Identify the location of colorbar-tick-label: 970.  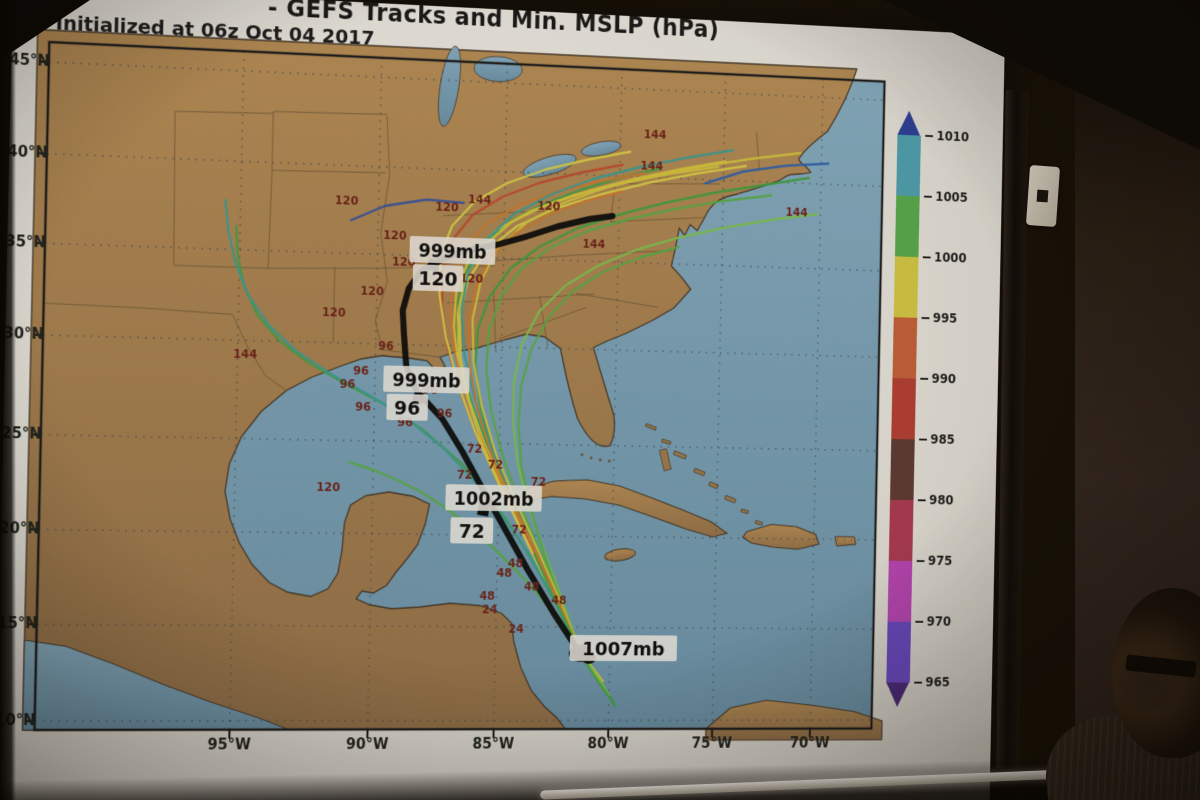
(933, 621).